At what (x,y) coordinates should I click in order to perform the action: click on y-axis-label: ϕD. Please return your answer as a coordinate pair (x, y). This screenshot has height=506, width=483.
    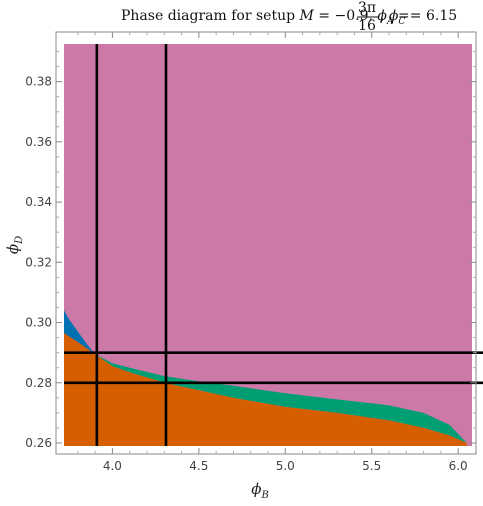
    Looking at the image, I should click on (14, 245).